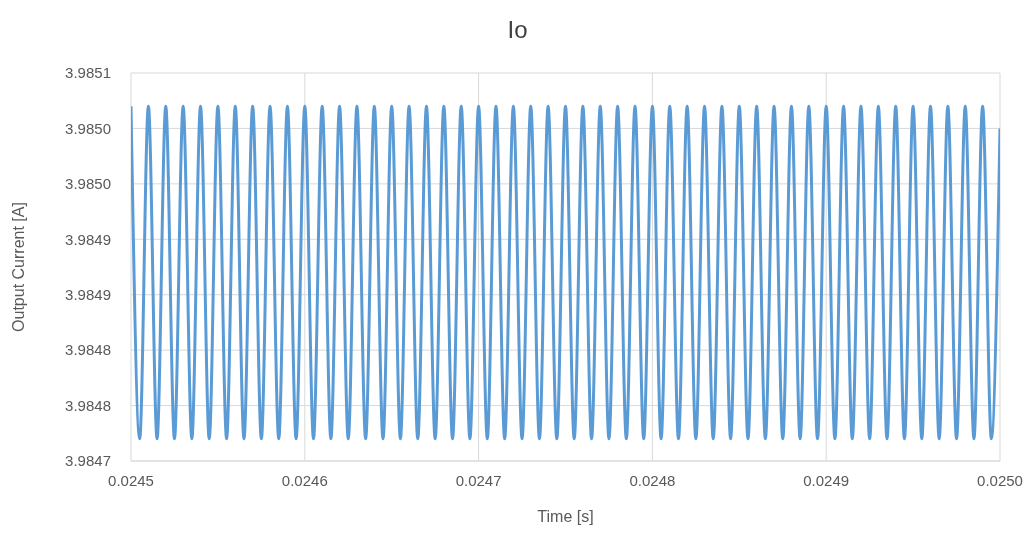 The width and height of the screenshot is (1035, 540). What do you see at coordinates (304, 480) in the screenshot?
I see `x-tick-label: 0.0246` at bounding box center [304, 480].